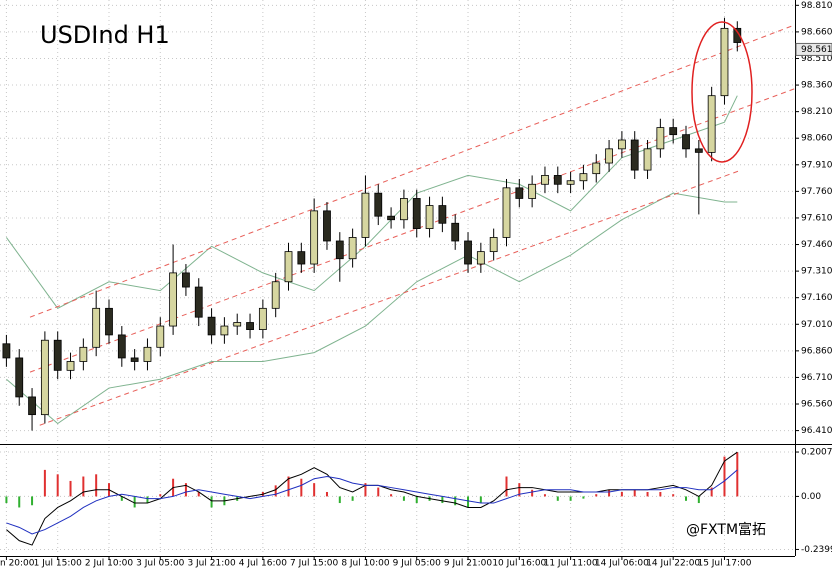 The height and width of the screenshot is (568, 832). Describe the element at coordinates (17, 563) in the screenshot. I see `x-tick-label: n 20:00` at that location.